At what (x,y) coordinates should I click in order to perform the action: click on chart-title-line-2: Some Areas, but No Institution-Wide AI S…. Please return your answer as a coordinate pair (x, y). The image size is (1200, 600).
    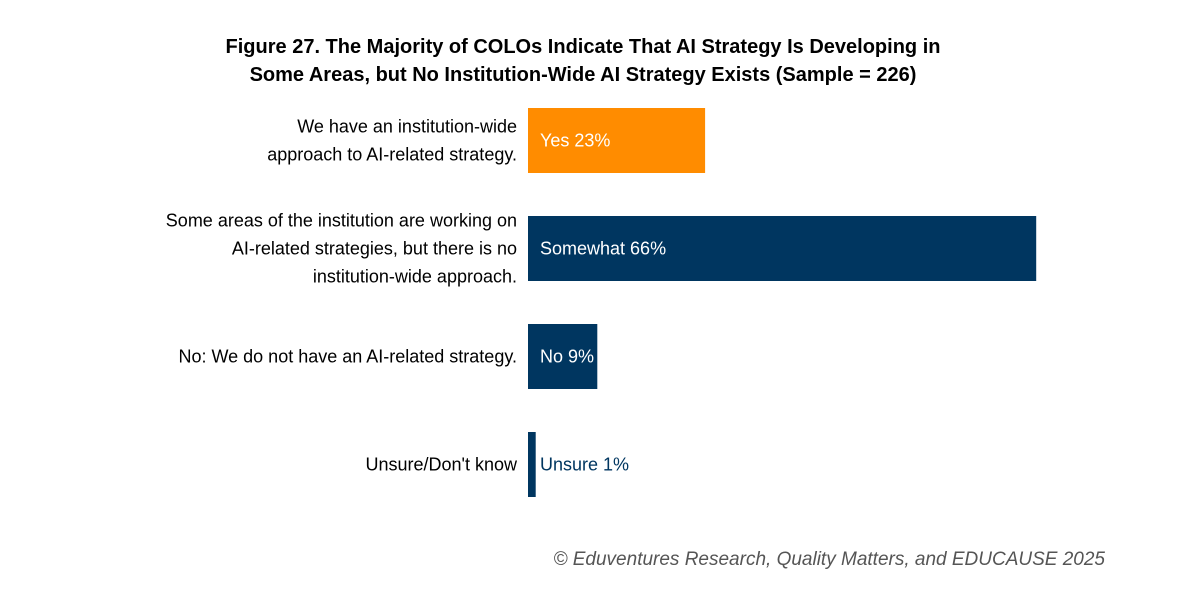
    Looking at the image, I should click on (583, 75).